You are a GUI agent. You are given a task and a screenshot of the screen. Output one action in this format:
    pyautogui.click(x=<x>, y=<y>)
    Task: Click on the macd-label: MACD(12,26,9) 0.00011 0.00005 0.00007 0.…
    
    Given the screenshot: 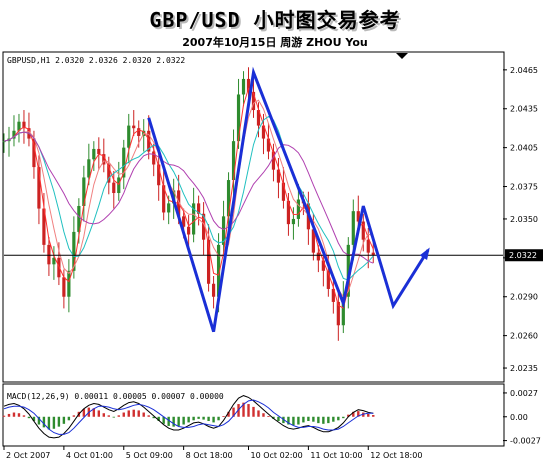 What is the action you would take?
    pyautogui.click(x=115, y=396)
    